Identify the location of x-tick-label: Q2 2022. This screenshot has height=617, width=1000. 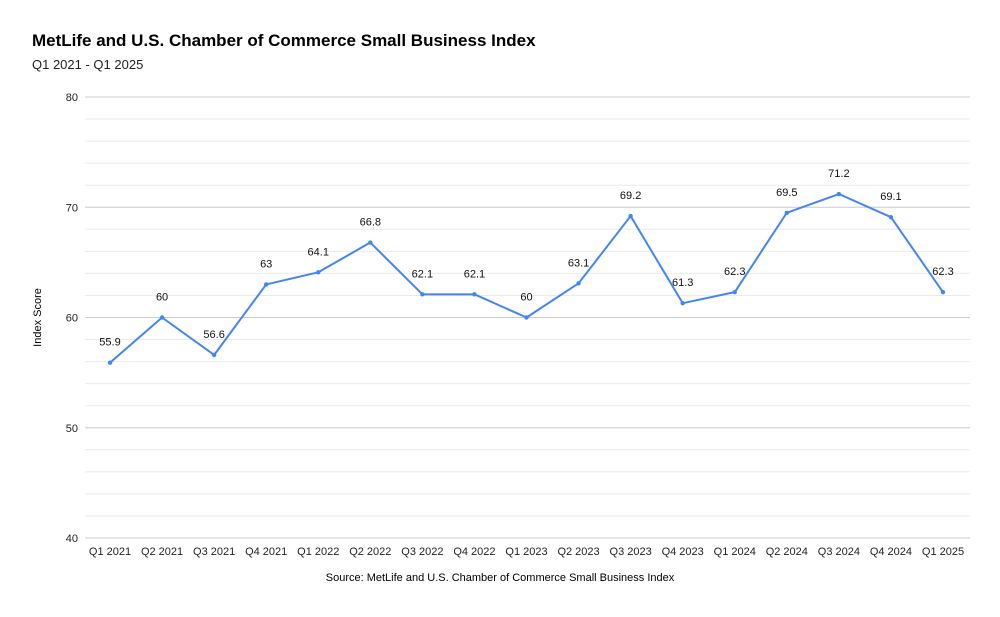
(370, 552).